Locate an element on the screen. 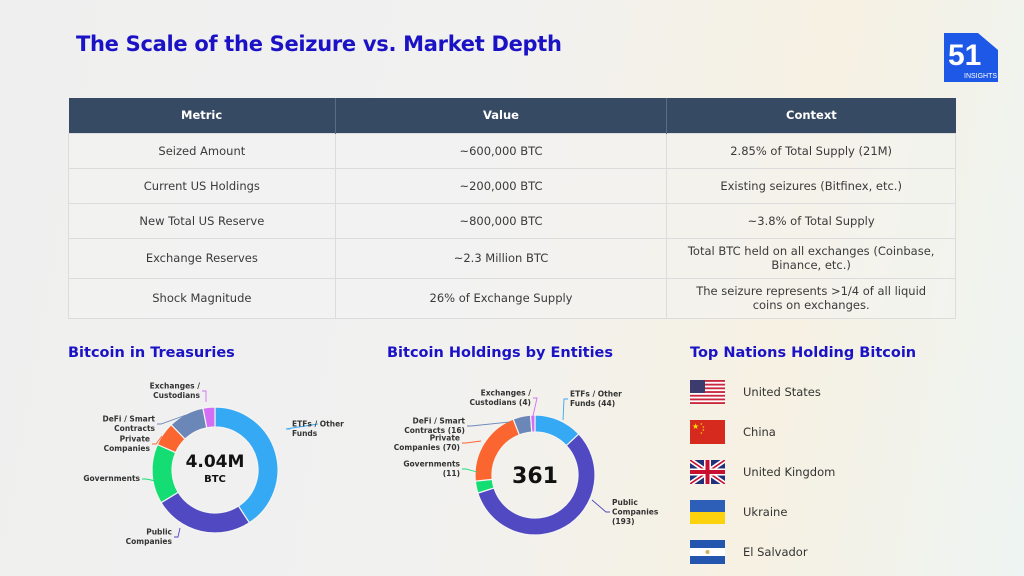  header-metric: Metric is located at coordinates (202, 115).